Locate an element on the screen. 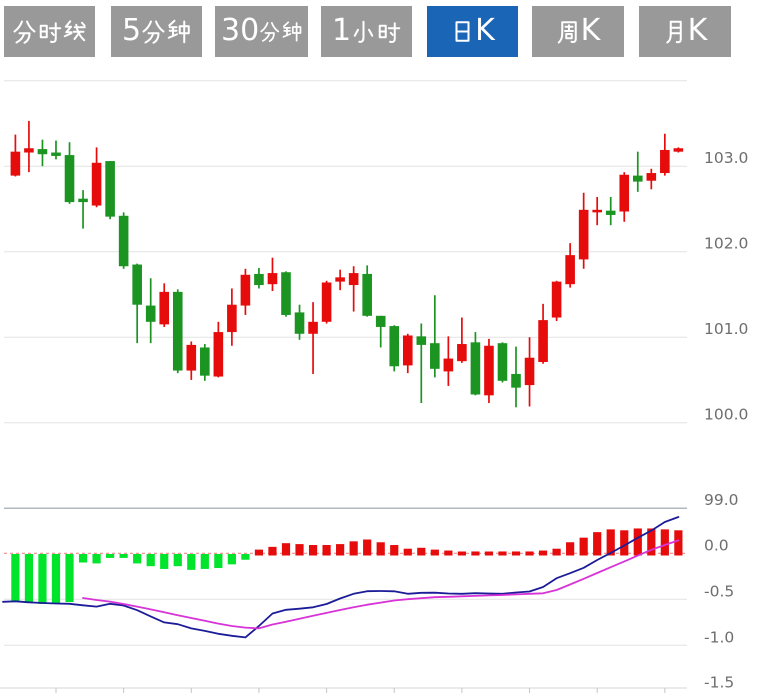  tab-label-text: 5 is located at coordinates (131, 30).